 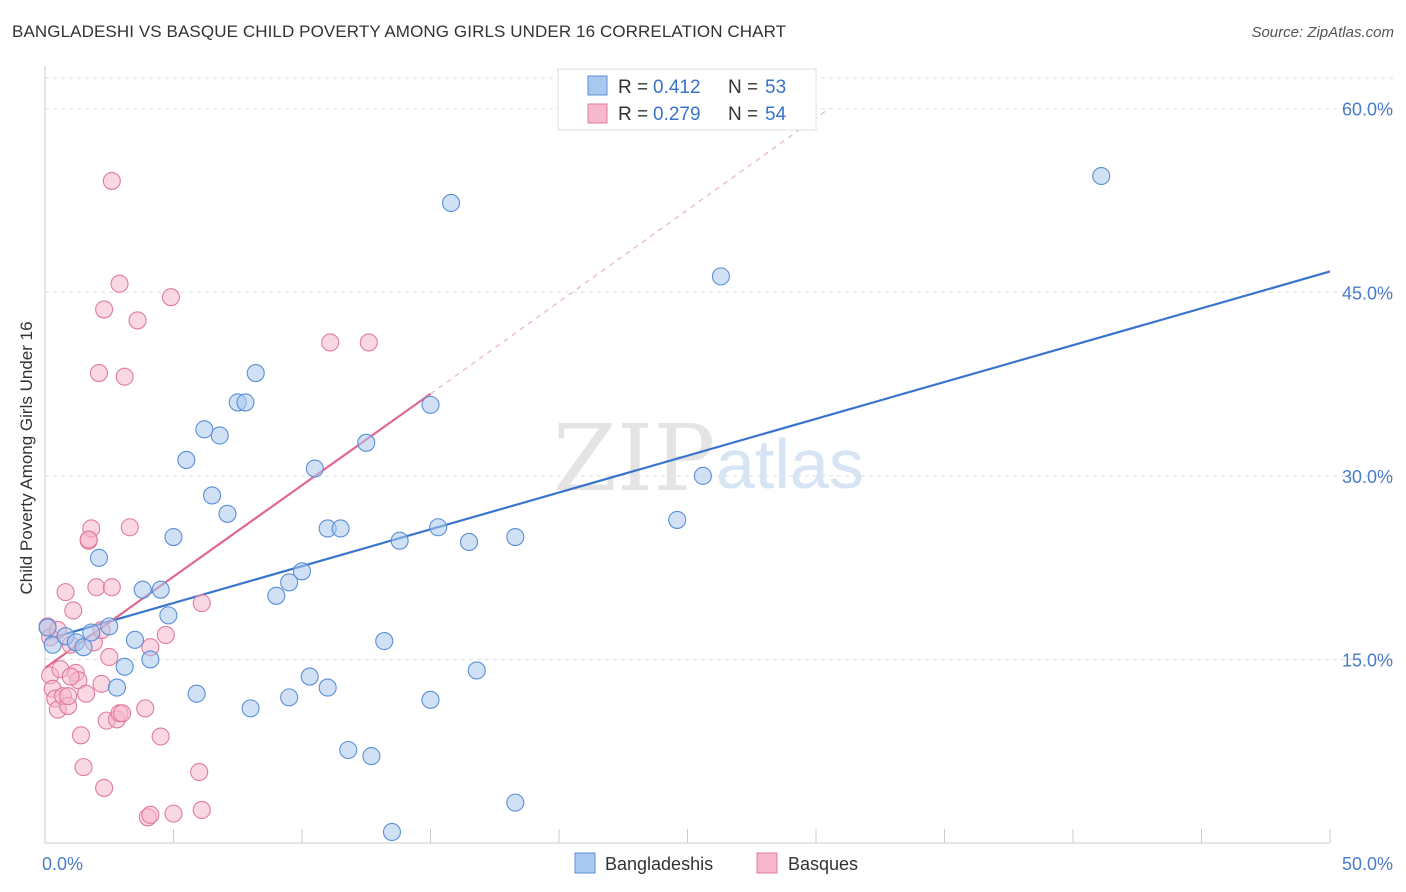 What do you see at coordinates (597, 85) in the screenshot?
I see `legend-swatch-bangladeshis` at bounding box center [597, 85].